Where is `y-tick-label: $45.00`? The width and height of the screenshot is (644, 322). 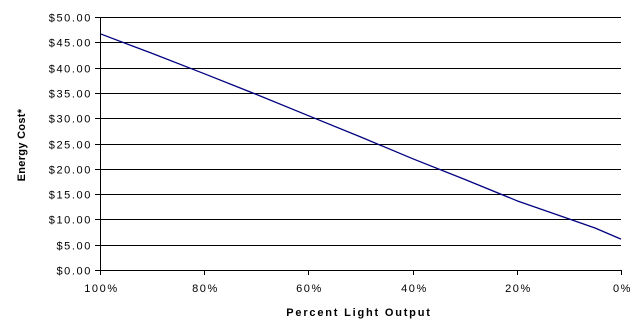 y-tick-label: $45.00 is located at coordinates (70, 44).